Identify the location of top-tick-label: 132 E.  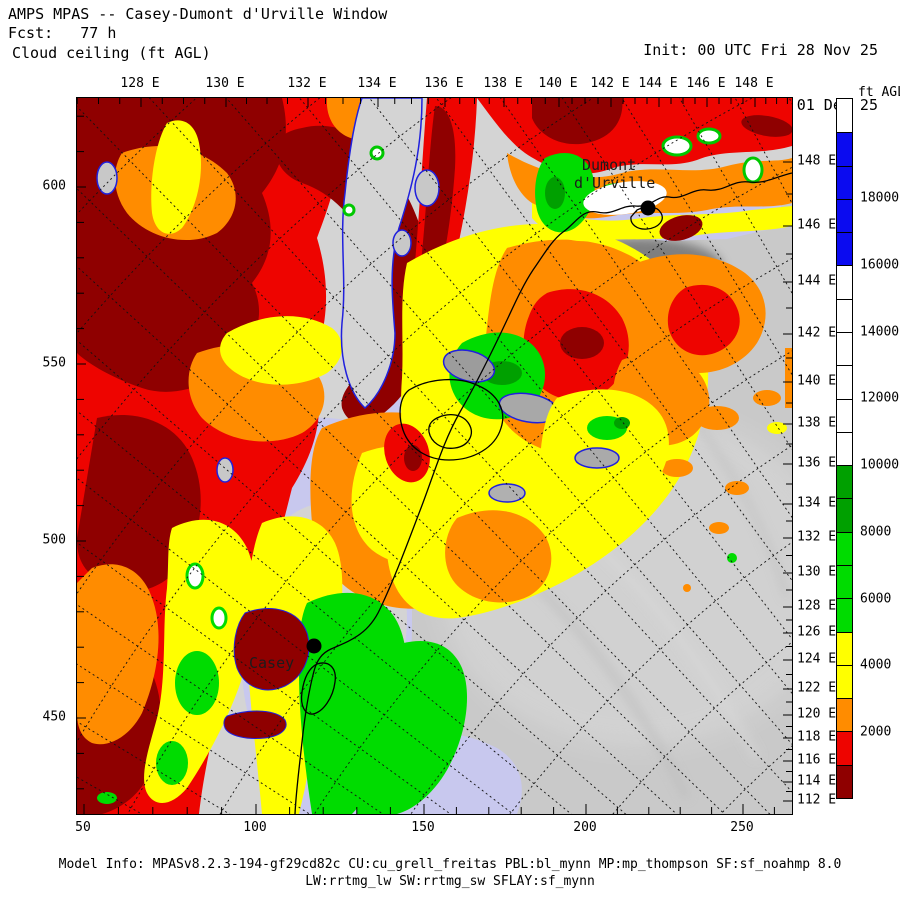
(307, 83).